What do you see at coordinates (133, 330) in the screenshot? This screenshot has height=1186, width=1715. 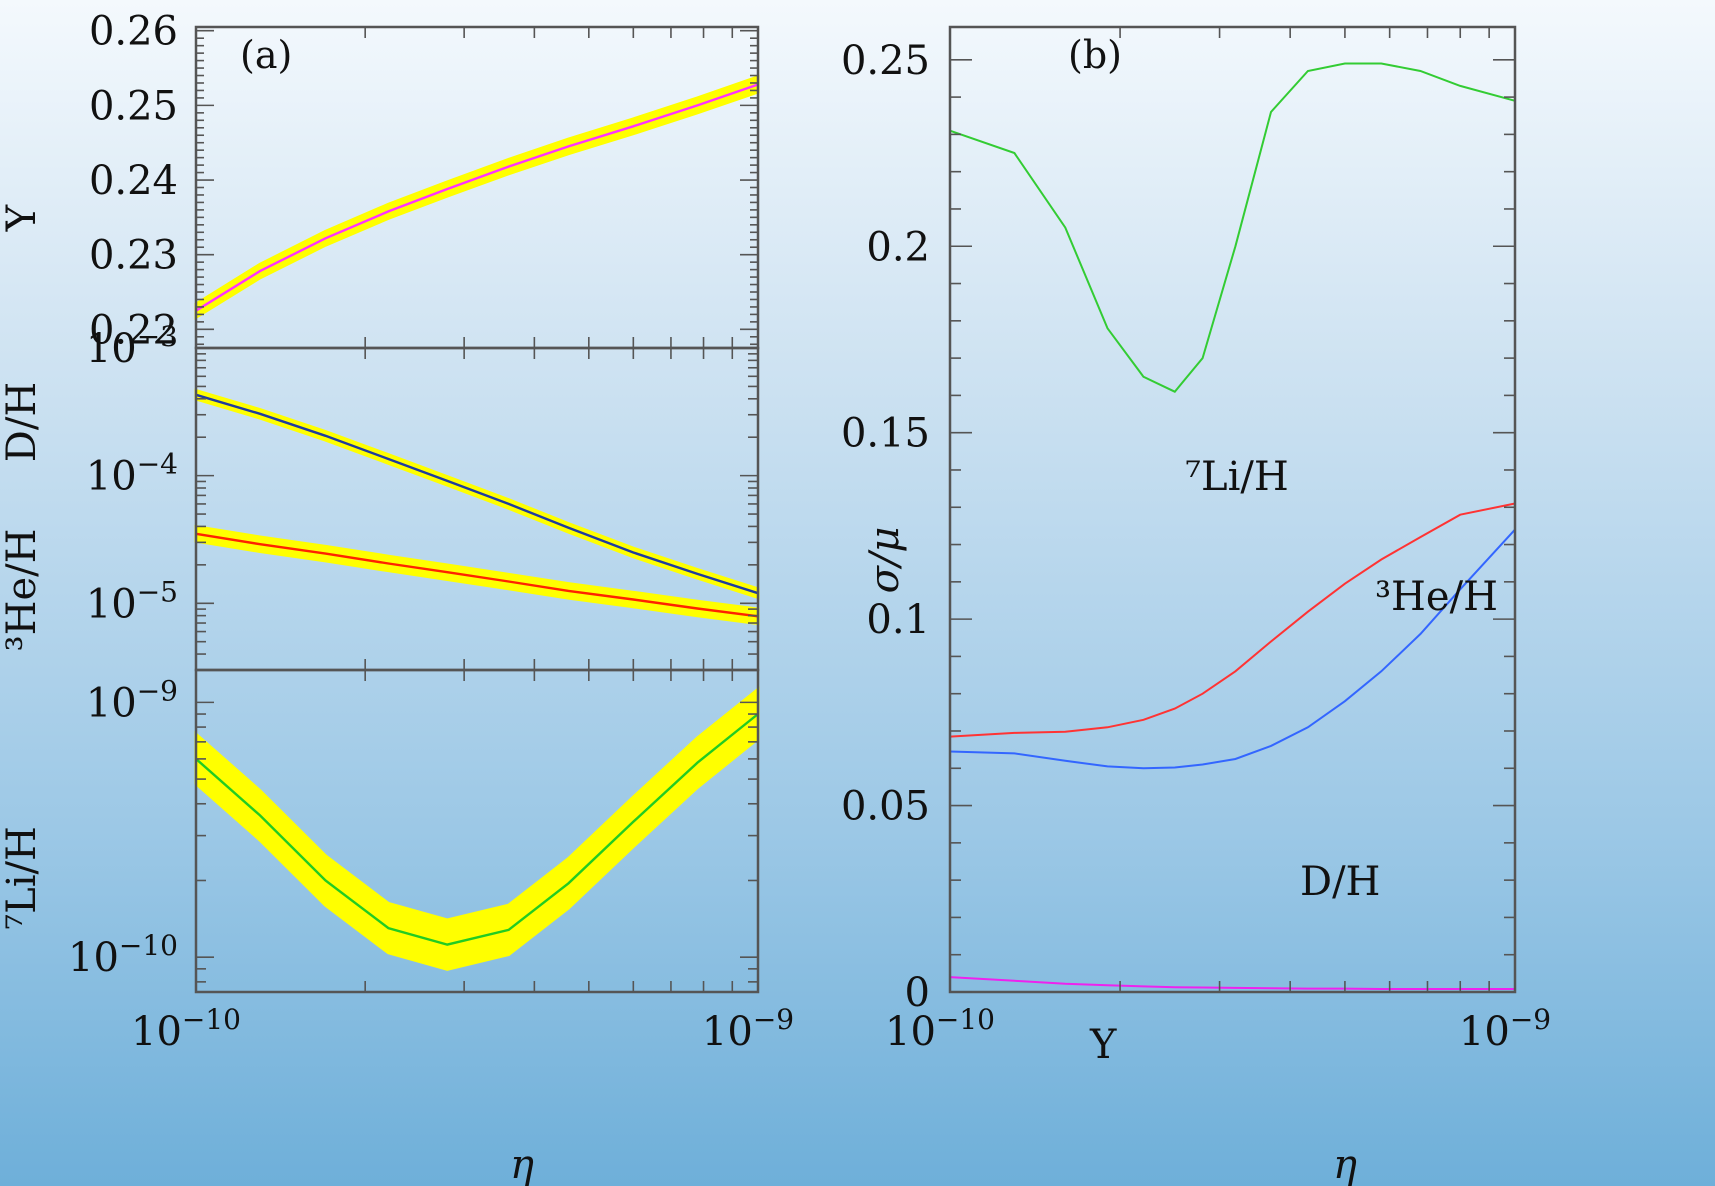 I see `y-tick-label: 0.22` at bounding box center [133, 330].